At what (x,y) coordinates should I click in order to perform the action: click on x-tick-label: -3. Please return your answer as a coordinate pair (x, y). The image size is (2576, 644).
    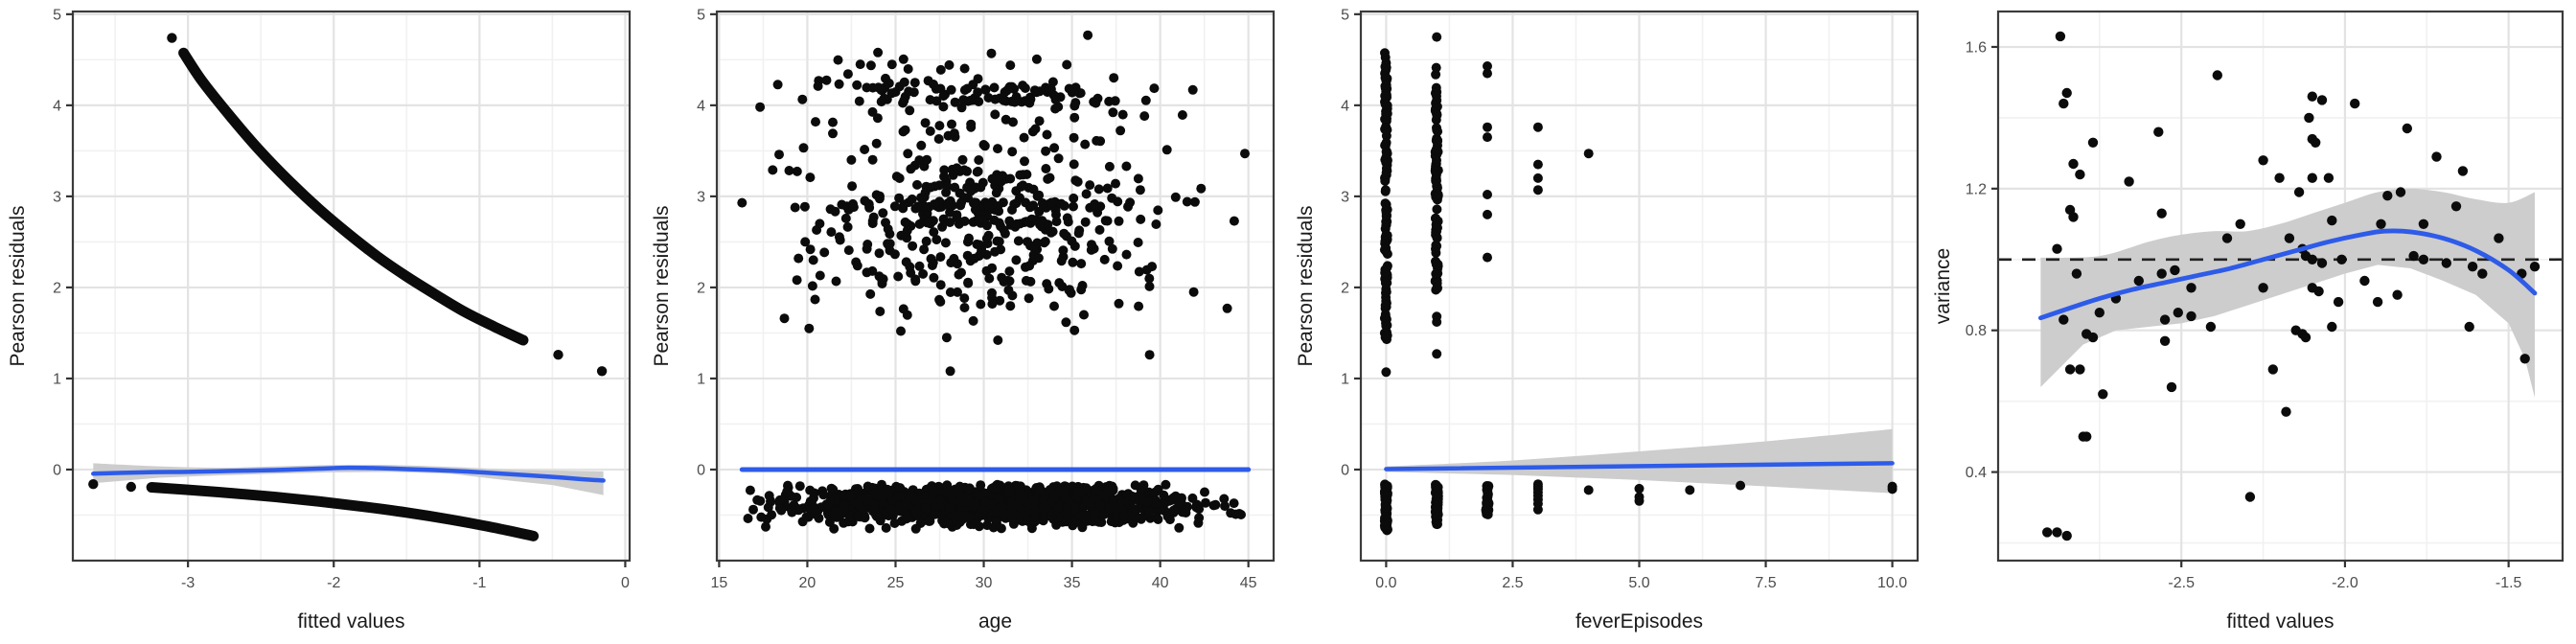
    Looking at the image, I should click on (188, 583).